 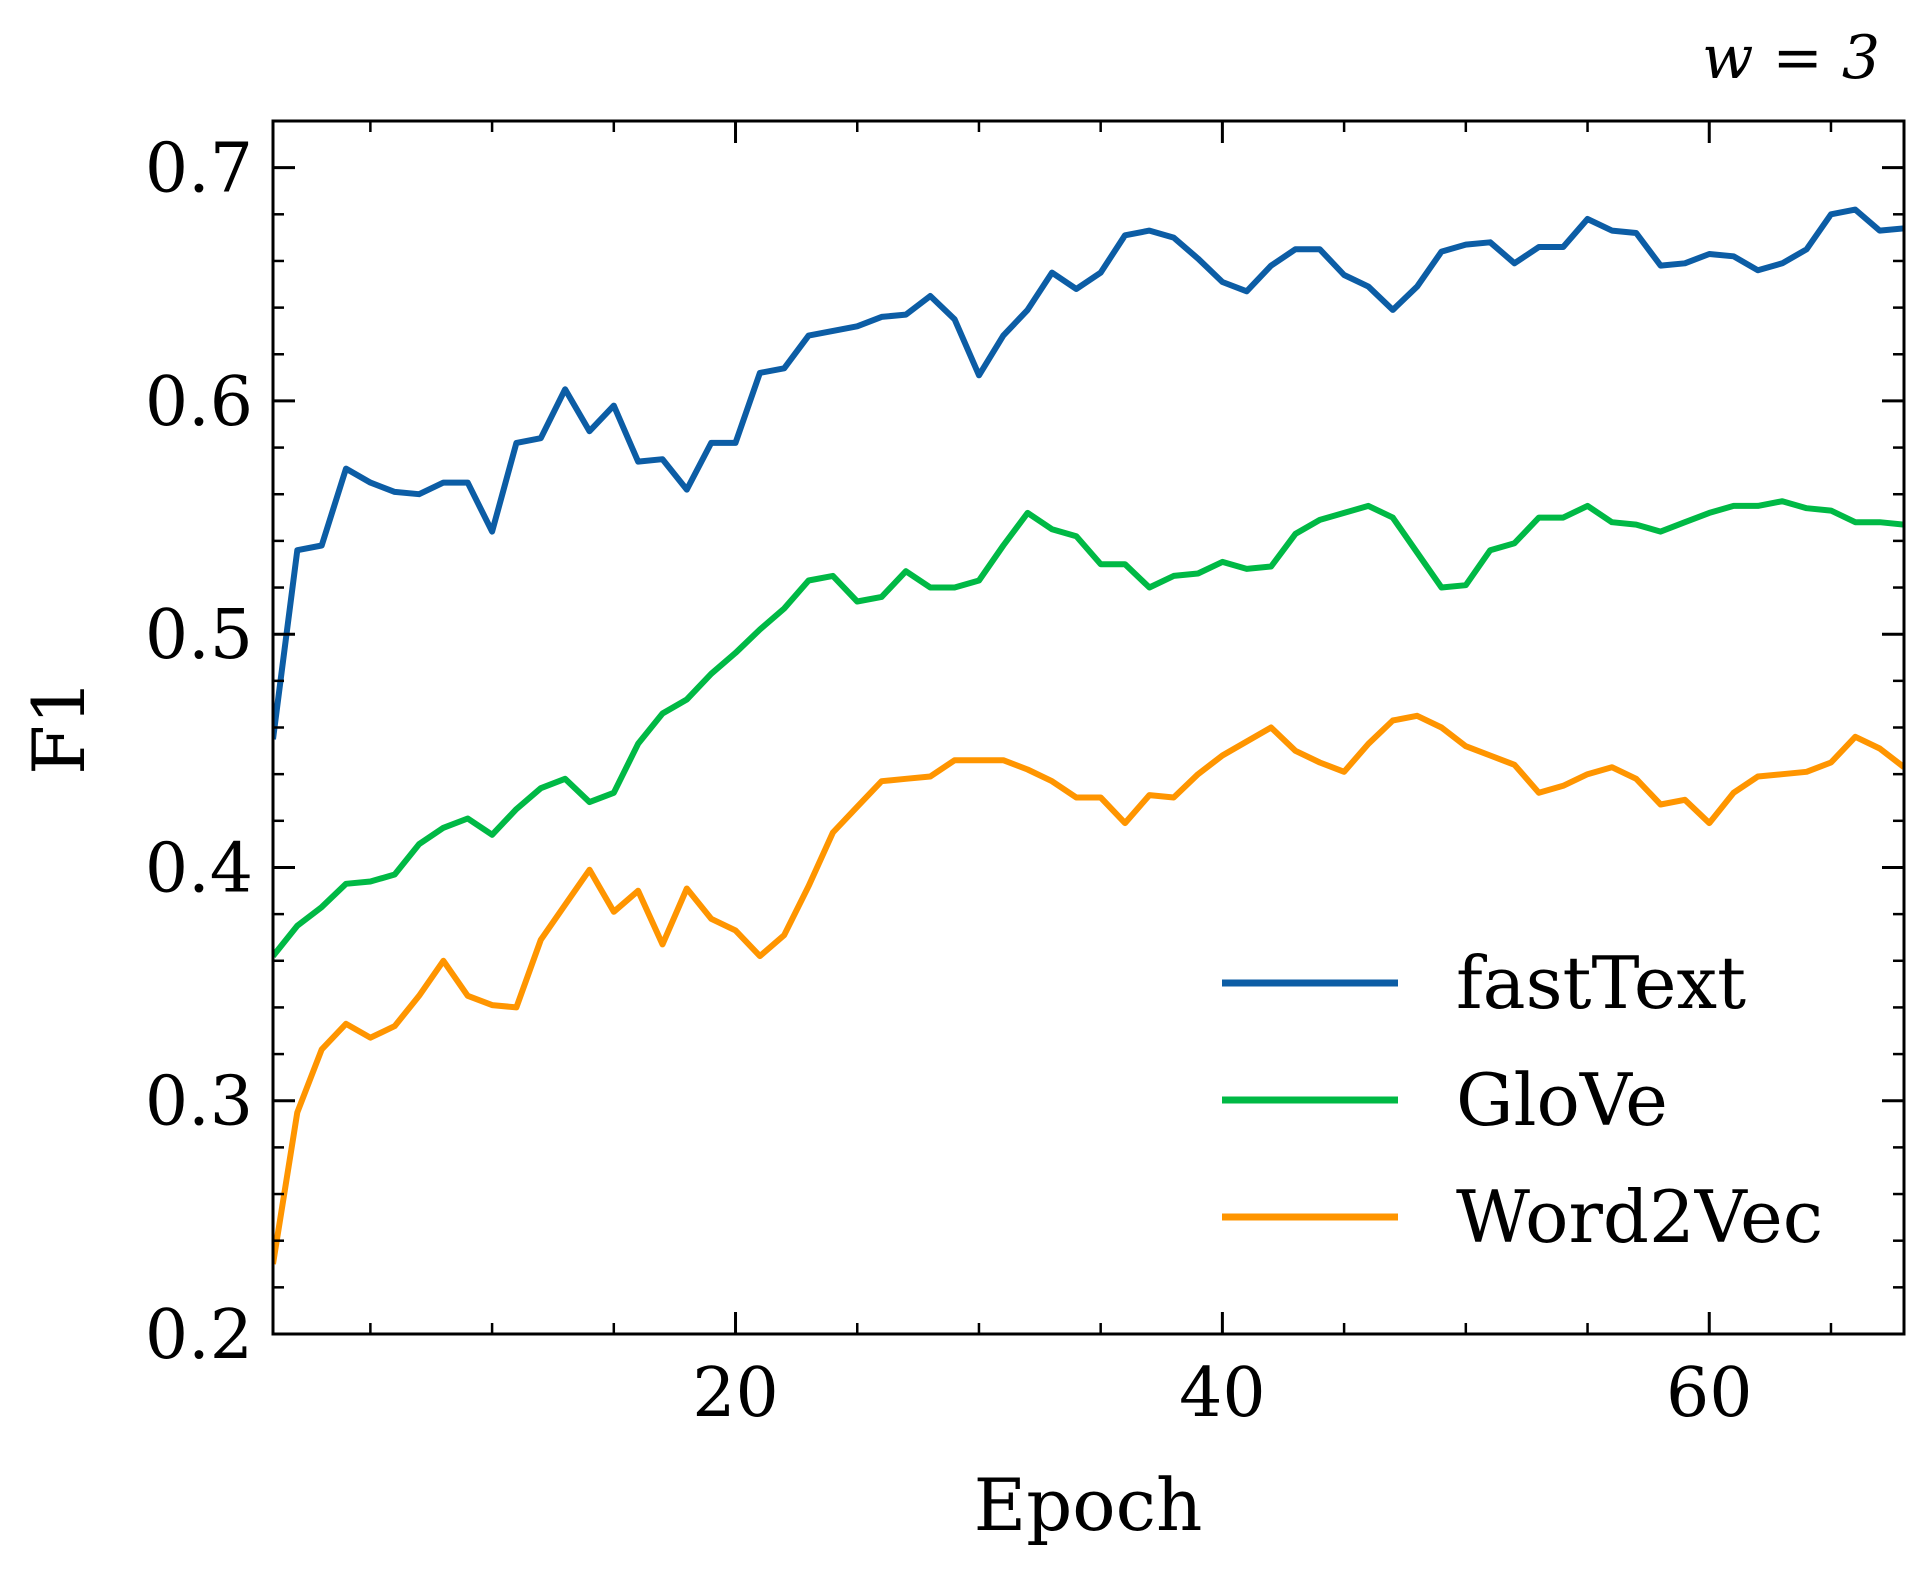 What do you see at coordinates (199, 1335) in the screenshot?
I see `y-tick-label: 0.2` at bounding box center [199, 1335].